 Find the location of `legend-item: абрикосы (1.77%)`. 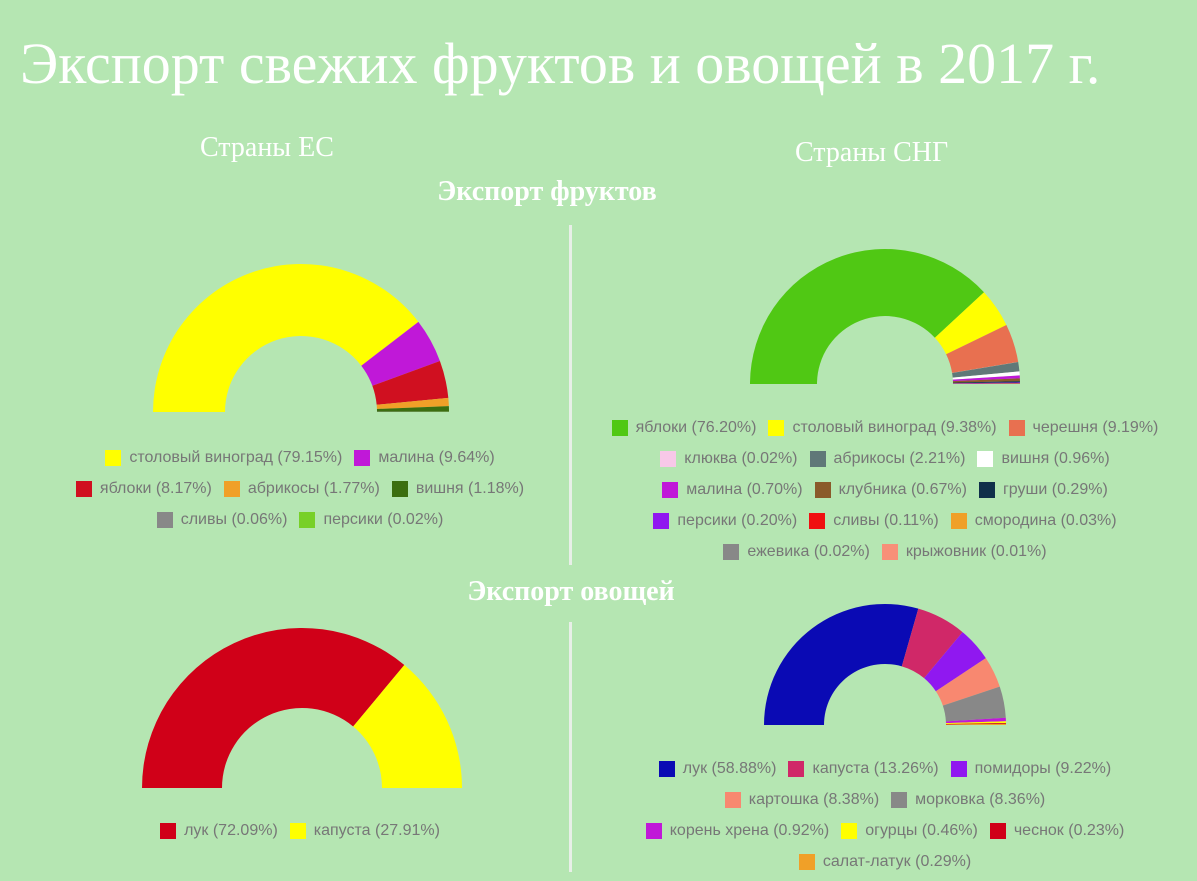

legend-item: абрикосы (1.77%) is located at coordinates (301, 488).